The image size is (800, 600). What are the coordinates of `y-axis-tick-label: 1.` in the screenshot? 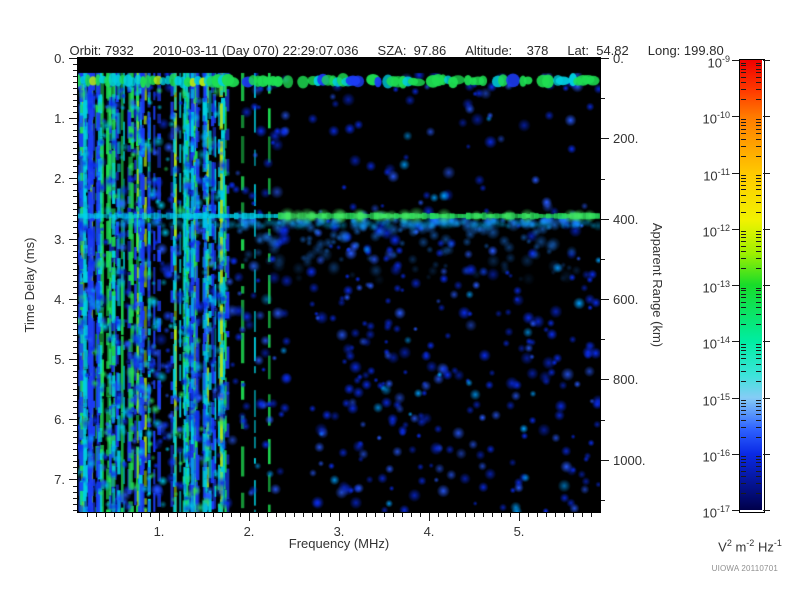 It's located at (59, 118).